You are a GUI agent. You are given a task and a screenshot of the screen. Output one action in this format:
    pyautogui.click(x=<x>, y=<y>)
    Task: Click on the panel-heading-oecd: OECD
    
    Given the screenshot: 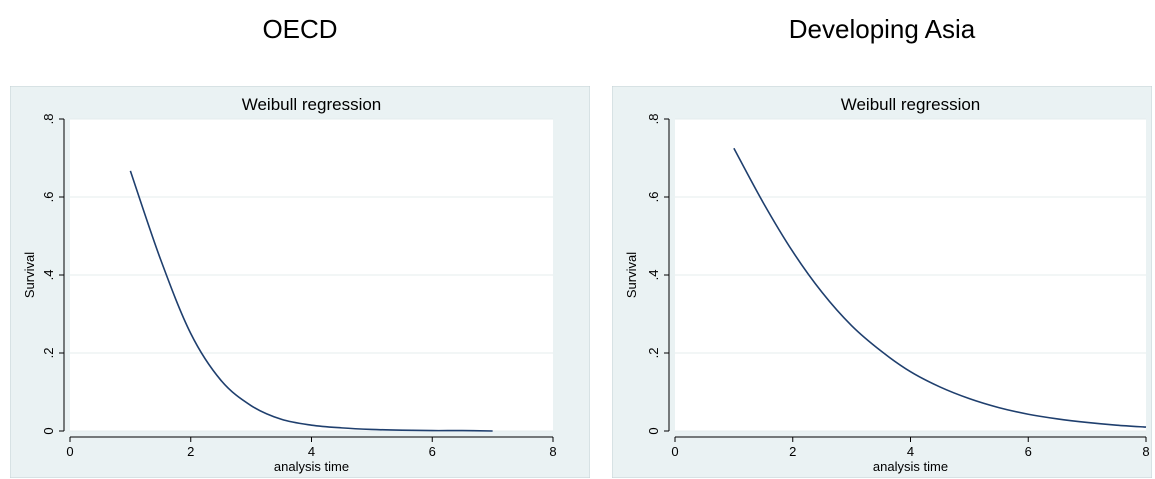 What is the action you would take?
    pyautogui.click(x=300, y=29)
    